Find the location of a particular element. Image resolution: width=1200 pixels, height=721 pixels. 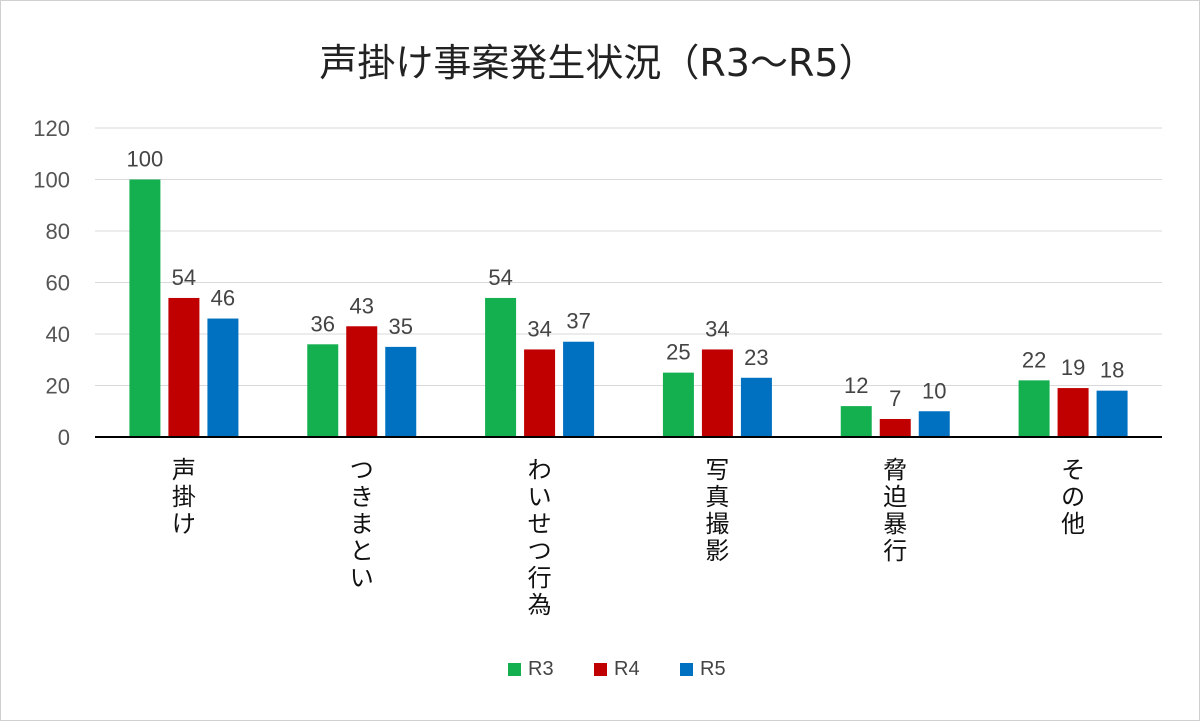

category-label: わいせつ行為 is located at coordinates (540, 537).